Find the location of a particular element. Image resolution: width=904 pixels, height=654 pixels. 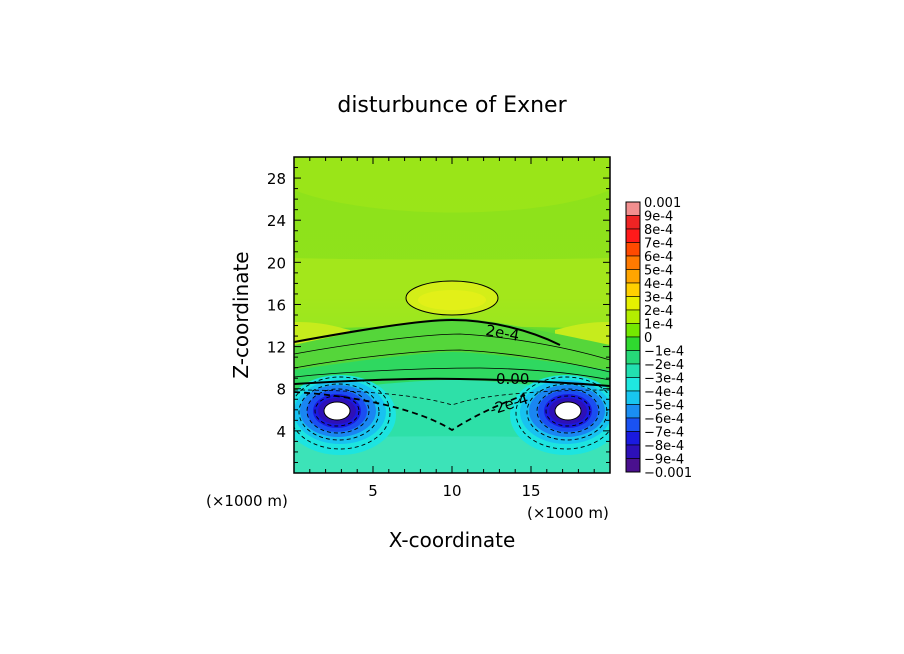

y-tick-label: 20 is located at coordinates (276, 263).